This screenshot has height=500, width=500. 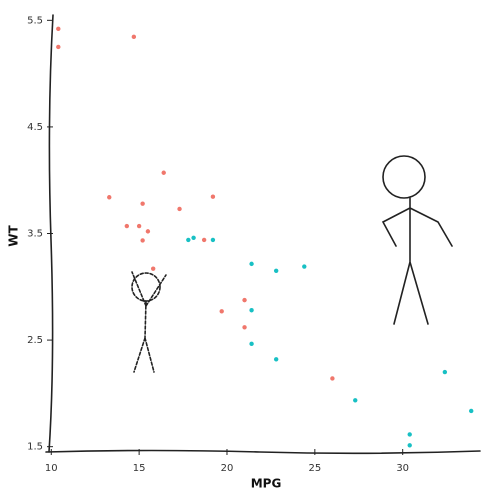 What do you see at coordinates (263, 452) in the screenshot?
I see `x-axis` at bounding box center [263, 452].